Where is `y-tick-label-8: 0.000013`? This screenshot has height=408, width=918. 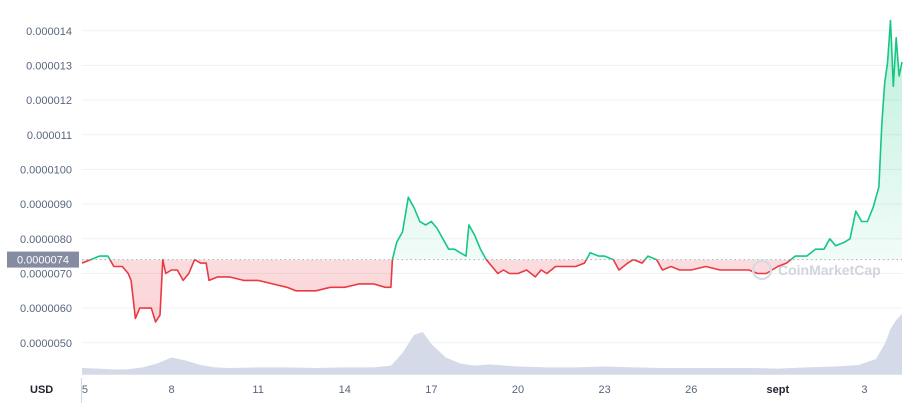 y-tick-label-8: 0.000013 is located at coordinates (49, 66).